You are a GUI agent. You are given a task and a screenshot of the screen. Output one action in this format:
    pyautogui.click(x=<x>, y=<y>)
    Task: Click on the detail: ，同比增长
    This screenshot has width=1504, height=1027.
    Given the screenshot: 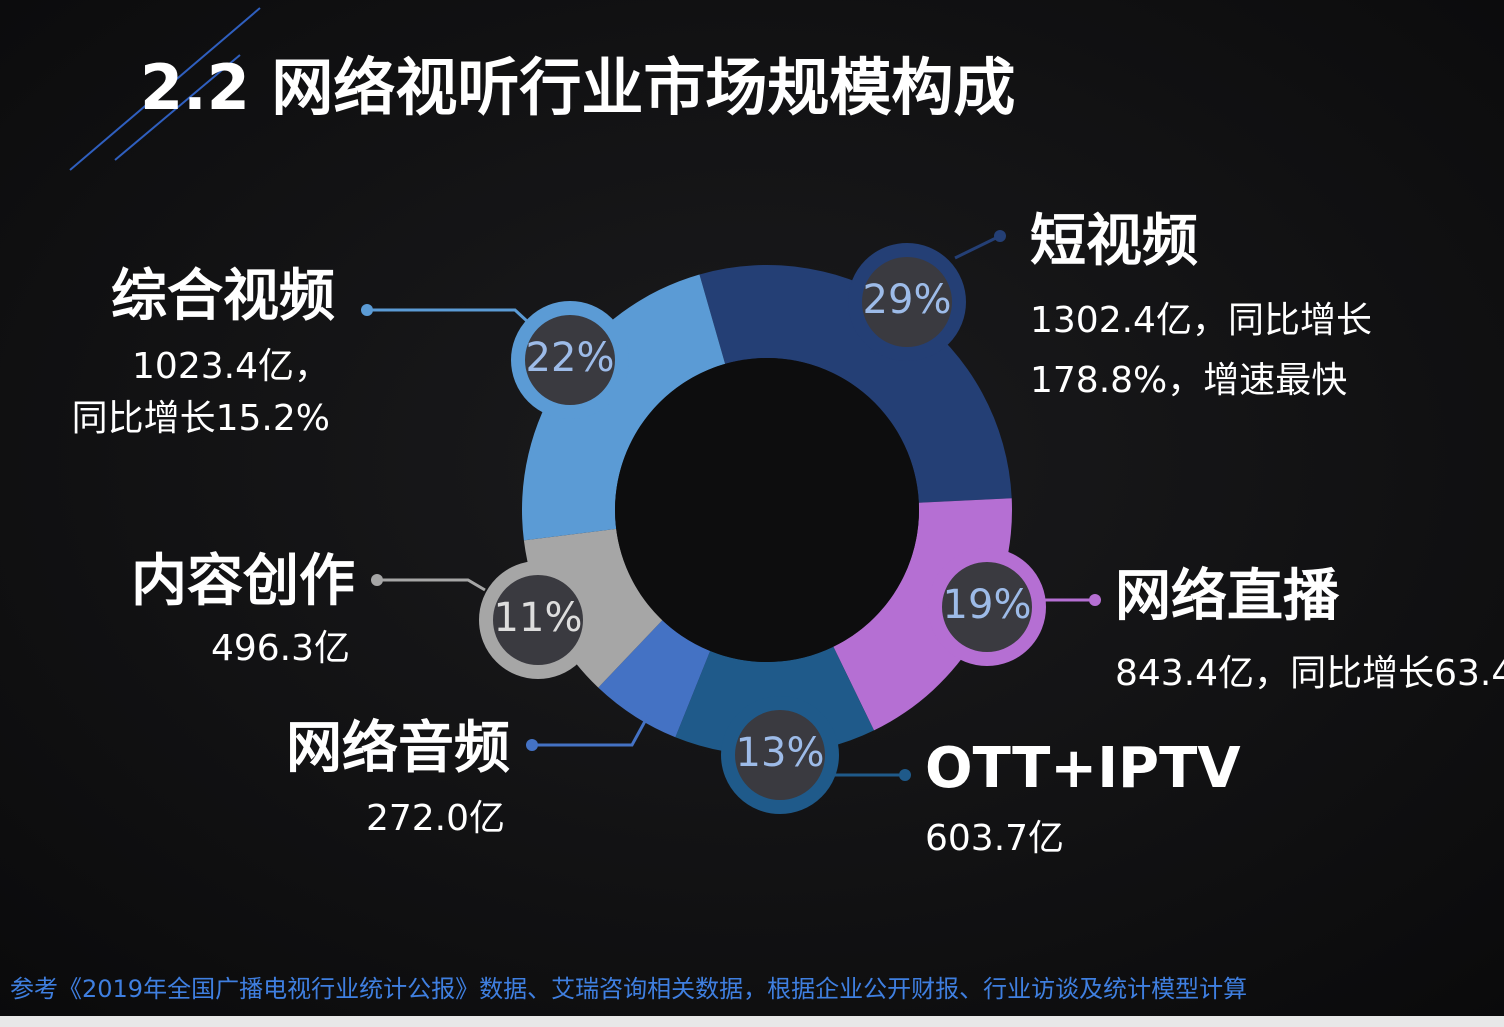 What is the action you would take?
    pyautogui.click(x=1282, y=320)
    